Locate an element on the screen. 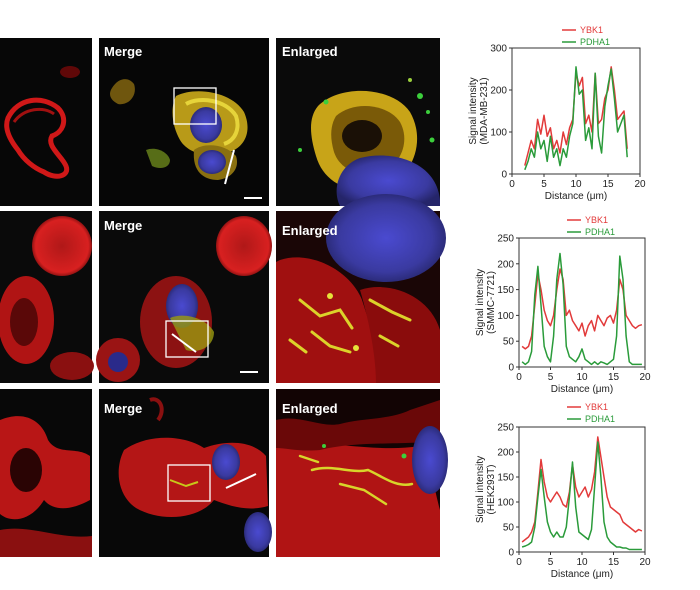 The width and height of the screenshot is (700, 590). y-axis-title: Signal intensity(HEK293T) is located at coordinates (486, 489).